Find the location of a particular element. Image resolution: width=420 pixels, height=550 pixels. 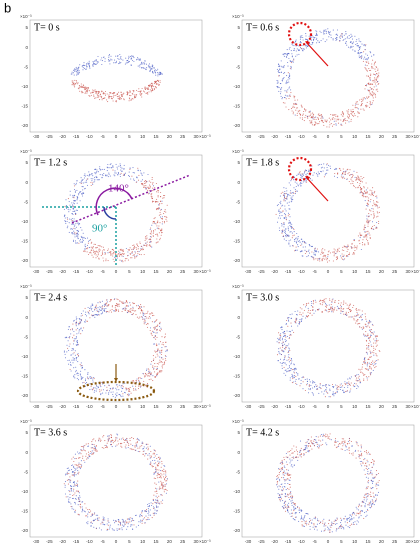

x-tick-label: -30 is located at coordinates (248, 136).